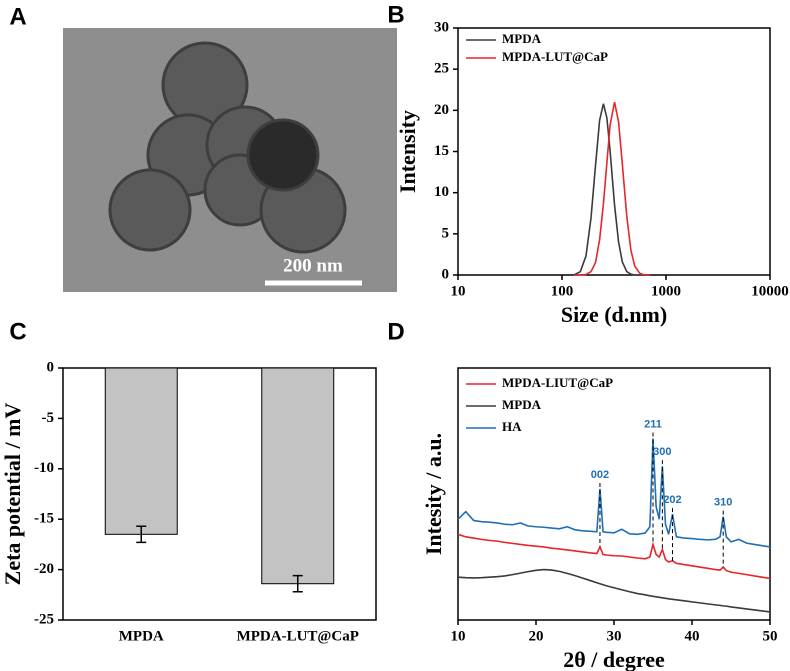  What do you see at coordinates (770, 636) in the screenshot?
I see `x-tick-label: 50` at bounding box center [770, 636].